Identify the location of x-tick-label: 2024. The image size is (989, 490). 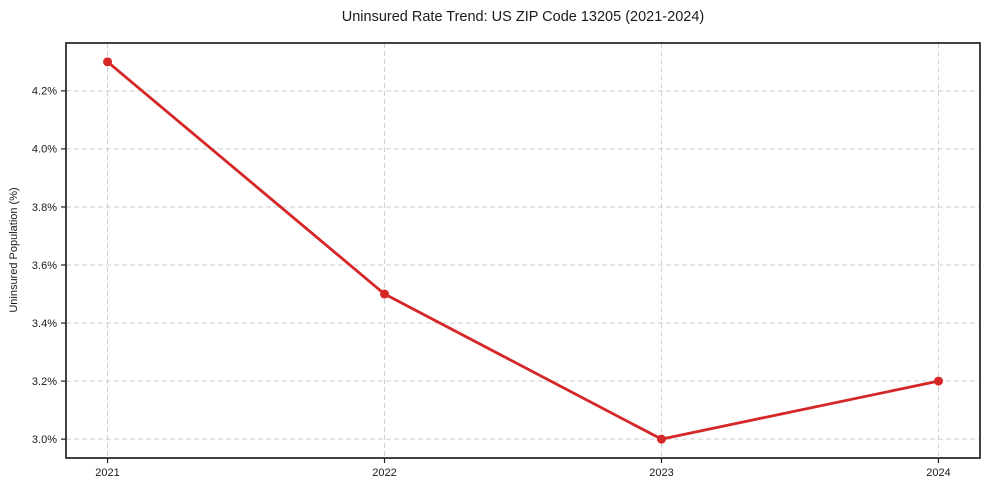
(938, 473).